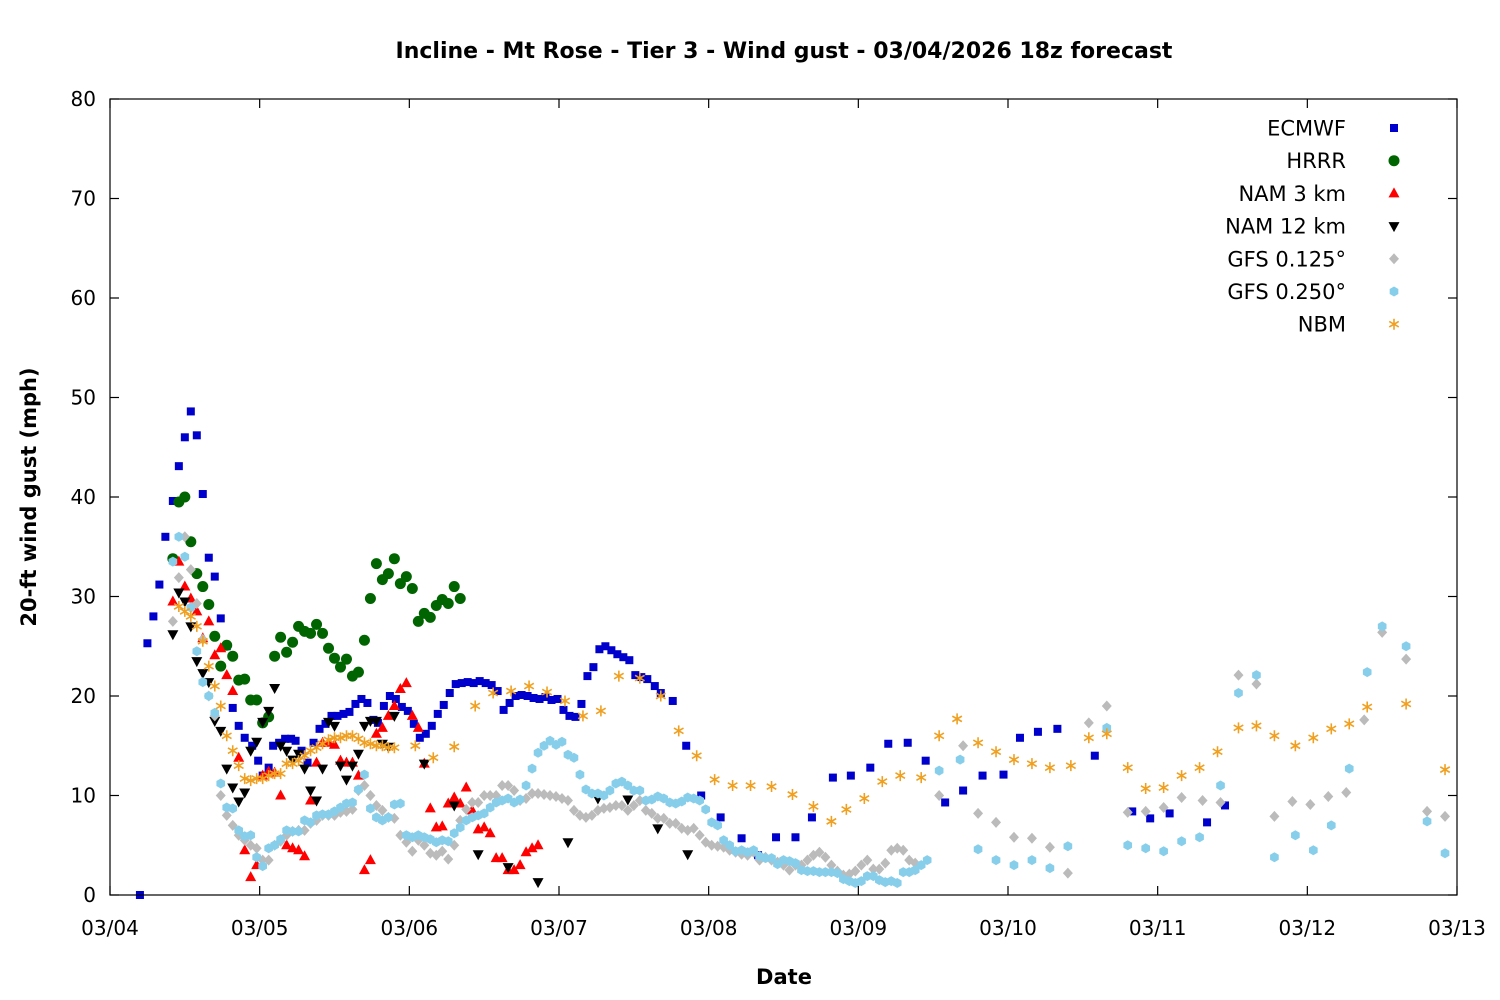  What do you see at coordinates (83, 696) in the screenshot?
I see `y-tick-label: 20` at bounding box center [83, 696].